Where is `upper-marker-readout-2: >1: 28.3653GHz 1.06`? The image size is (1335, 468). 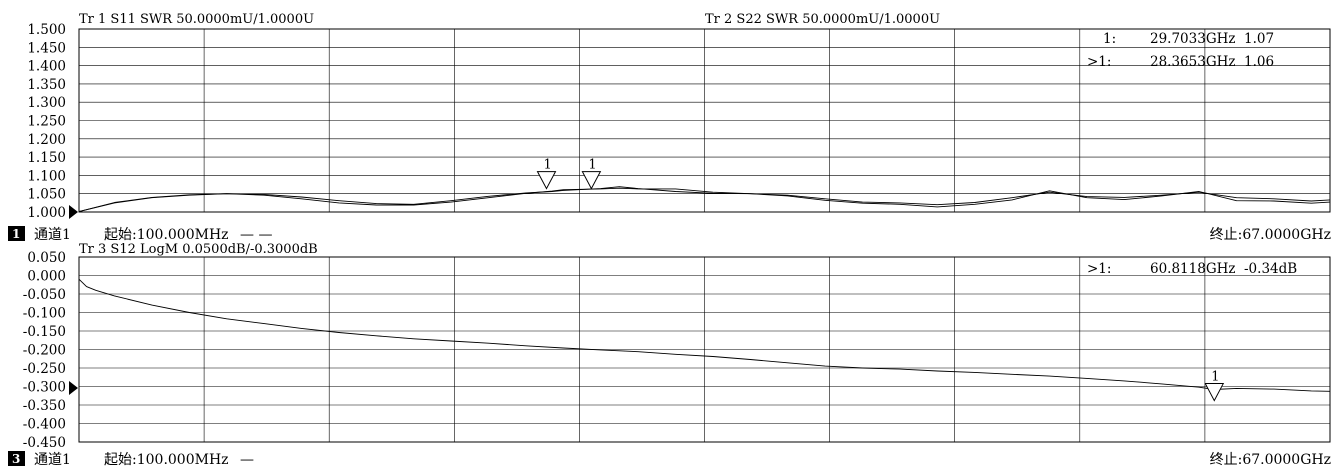 upper-marker-readout-2: >1: 28.3653GHz 1.06 is located at coordinates (1180, 62).